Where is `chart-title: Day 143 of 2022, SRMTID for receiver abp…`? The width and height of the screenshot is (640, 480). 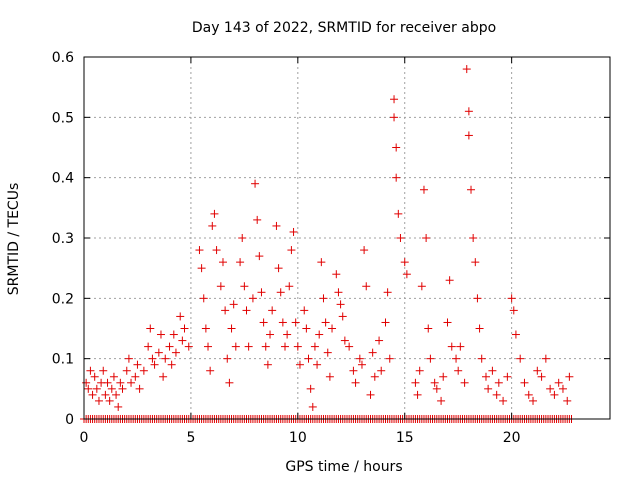
chart-title: Day 143 of 2022, SRMTID for receiver abp… is located at coordinates (344, 28).